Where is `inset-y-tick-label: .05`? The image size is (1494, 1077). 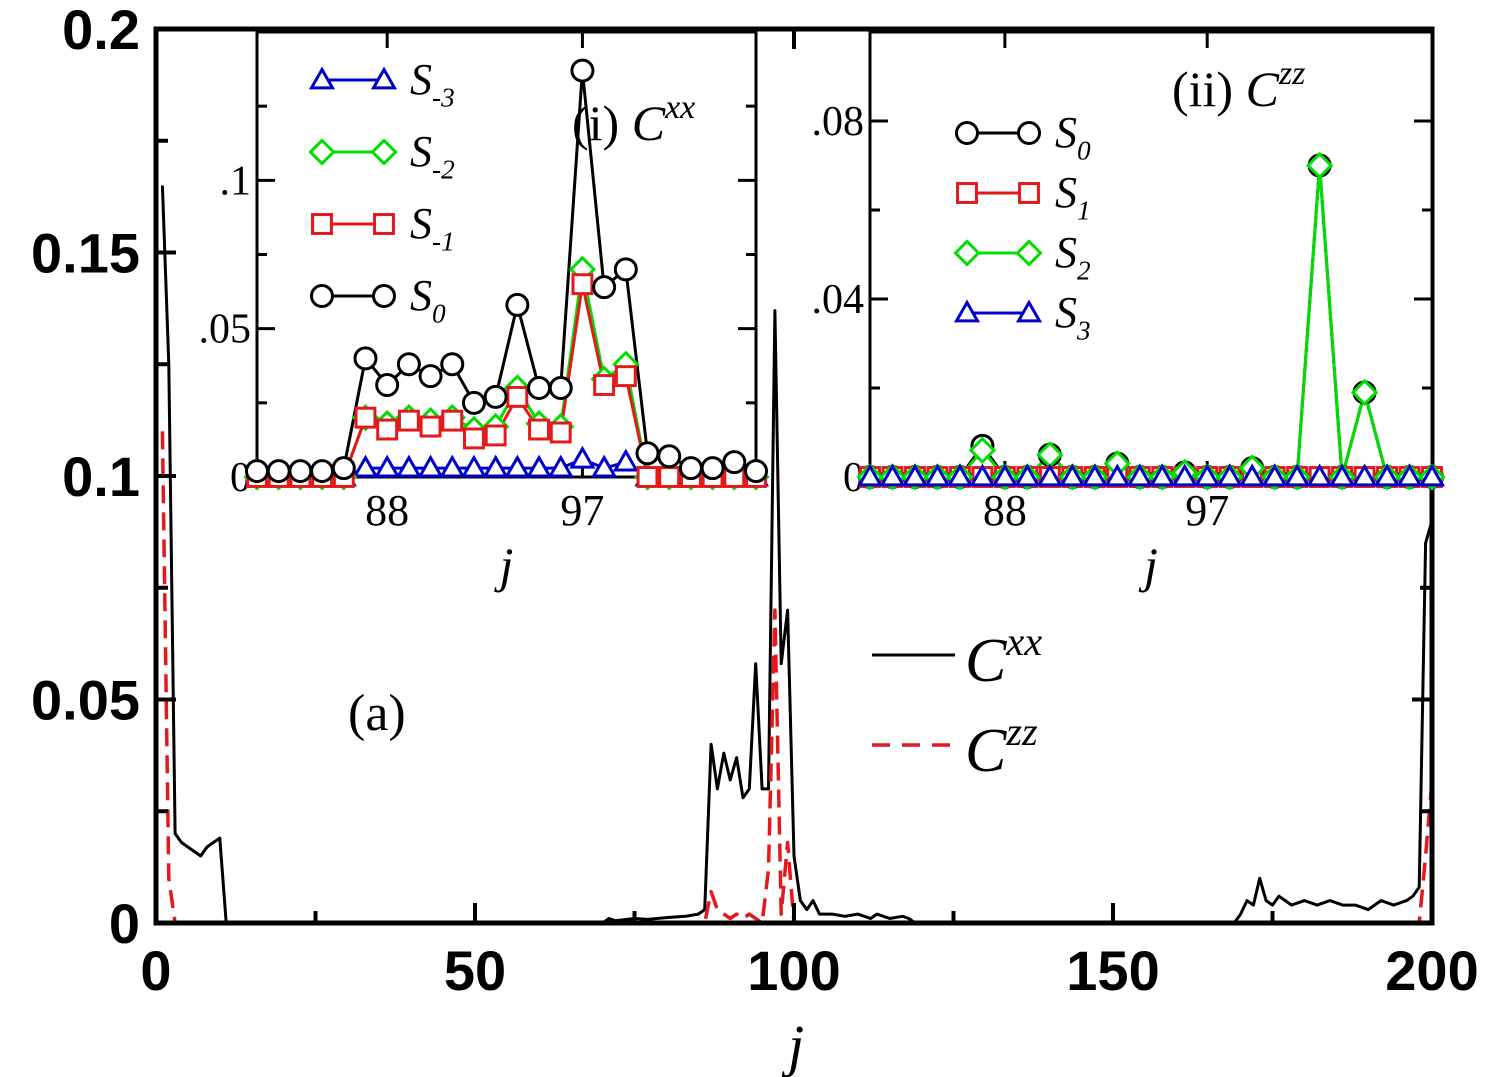
inset-y-tick-label: .05 is located at coordinates (225, 330).